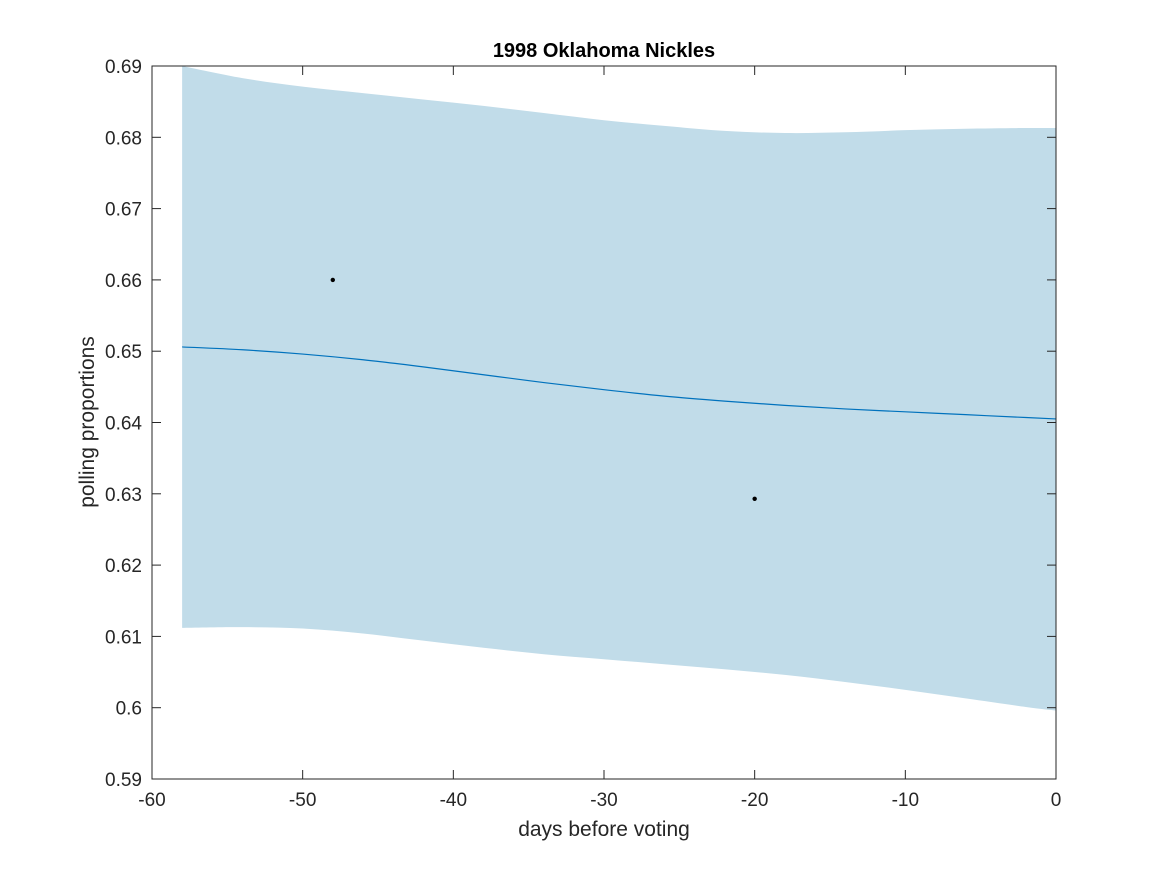 Image resolution: width=1167 pixels, height=880 pixels. I want to click on x-tick-label: -10, so click(905, 800).